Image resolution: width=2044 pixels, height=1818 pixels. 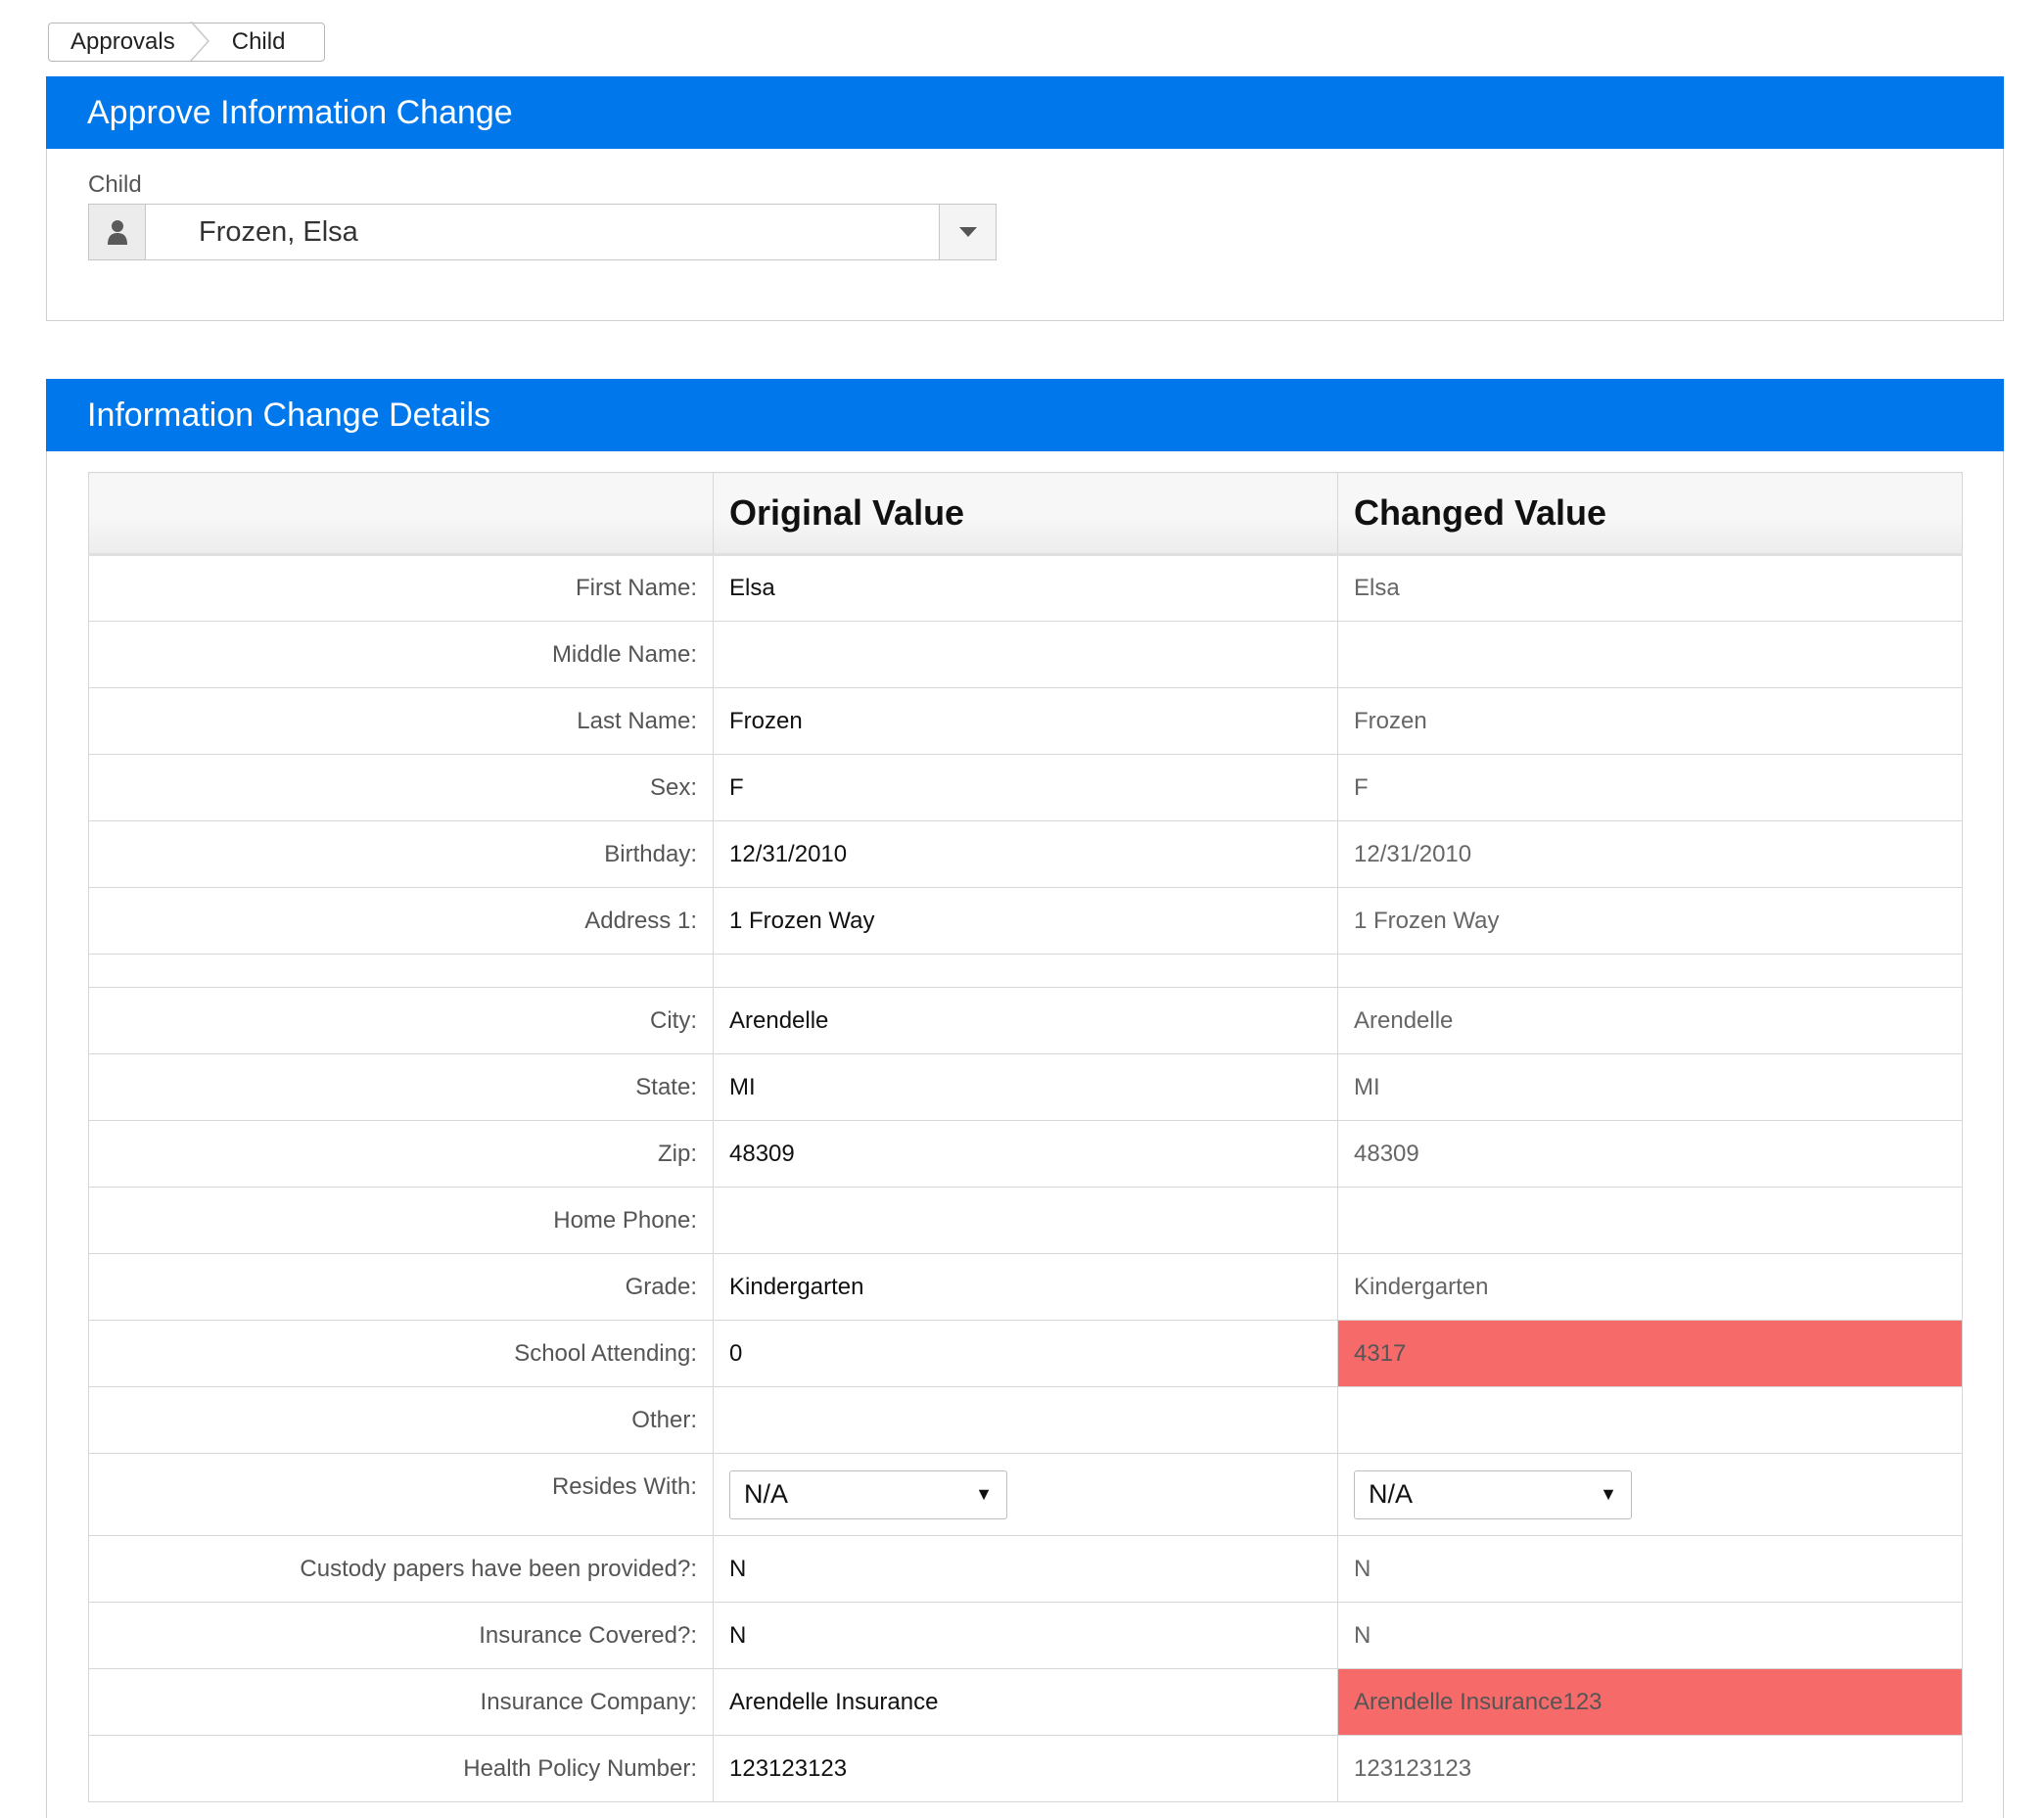 I want to click on breadcrumb-child: Child, so click(x=259, y=42).